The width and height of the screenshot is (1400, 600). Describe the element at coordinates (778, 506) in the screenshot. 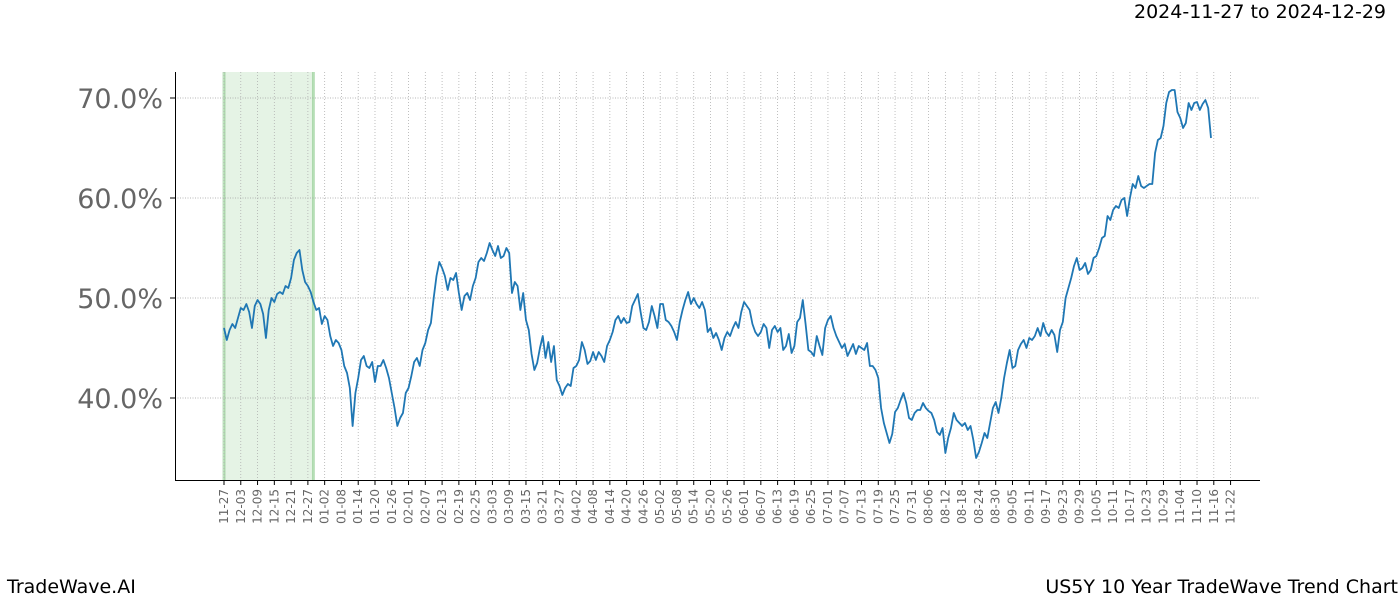

I see `x-tick-label: 06-13` at that location.